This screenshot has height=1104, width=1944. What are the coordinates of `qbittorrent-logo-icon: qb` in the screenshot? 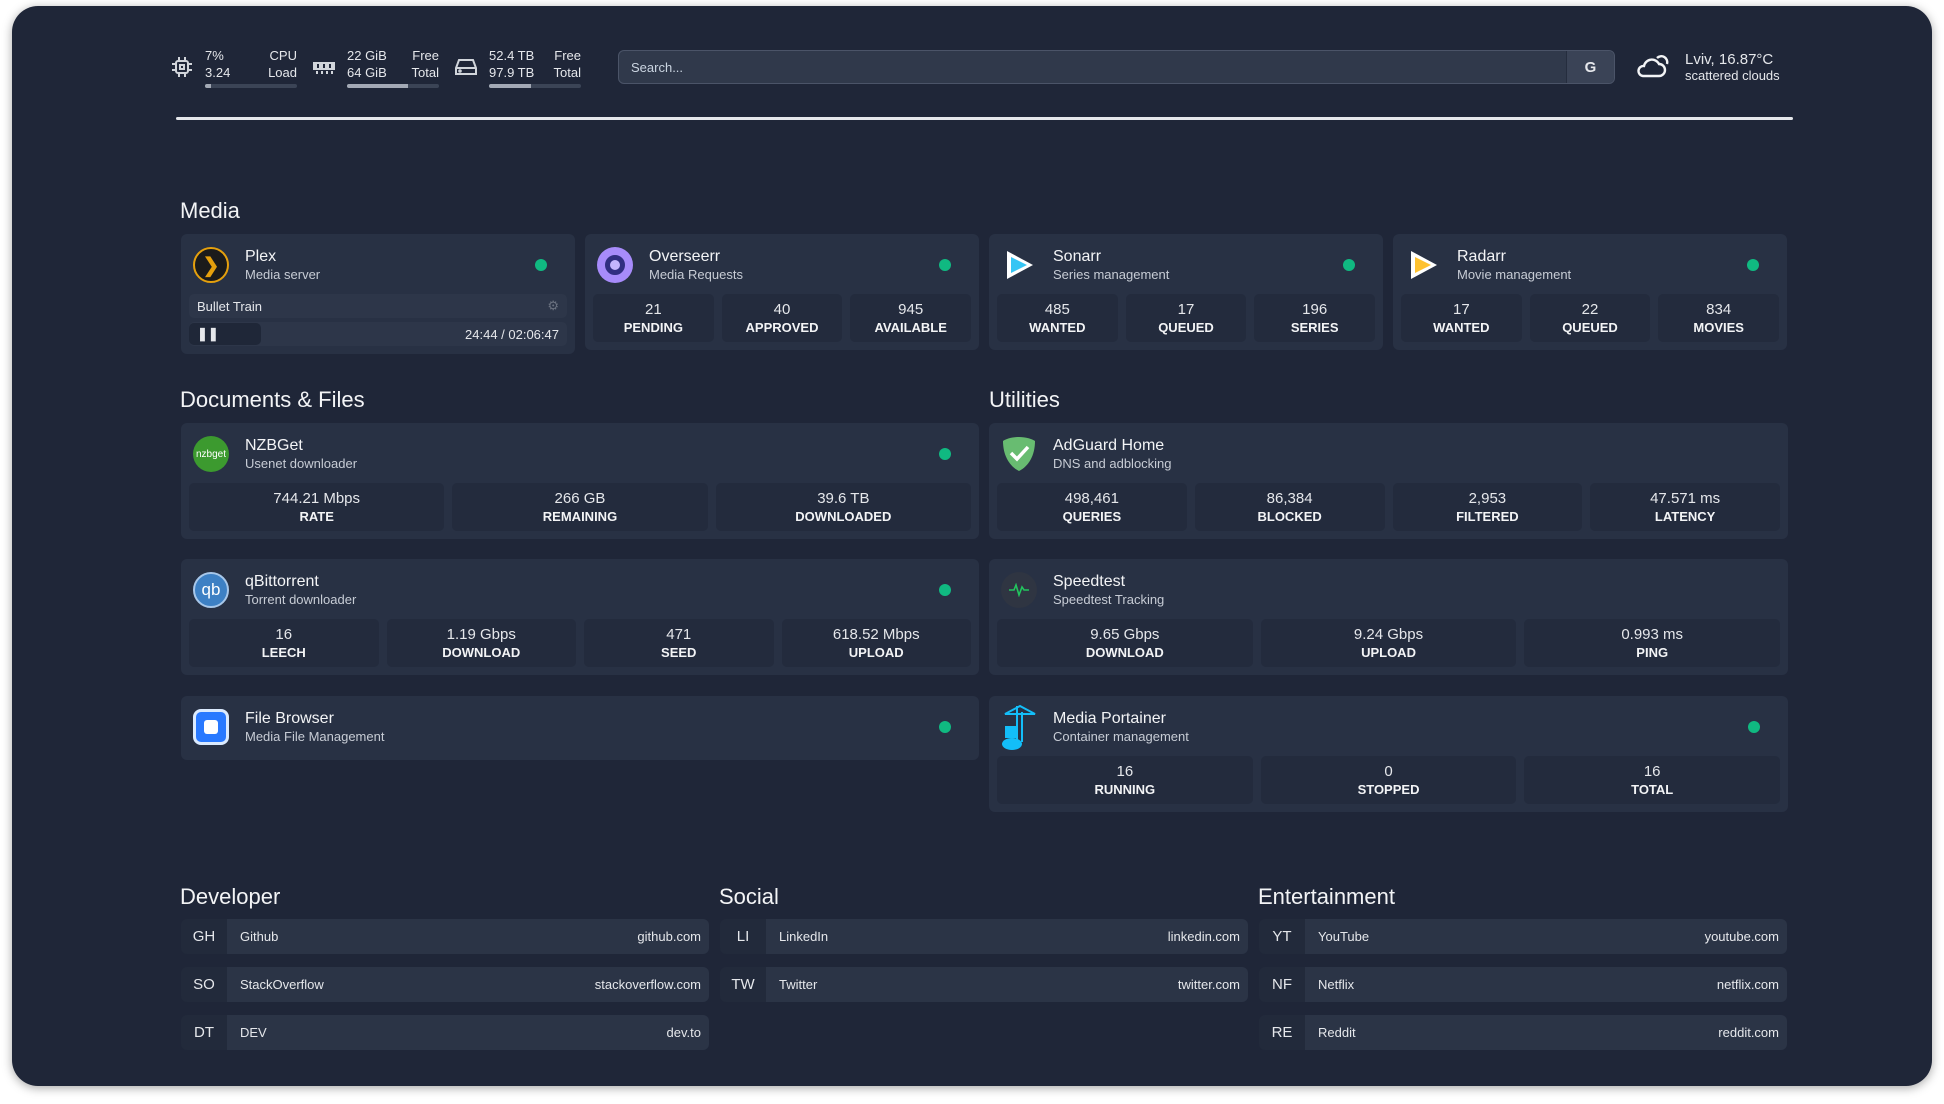 It's located at (219, 590).